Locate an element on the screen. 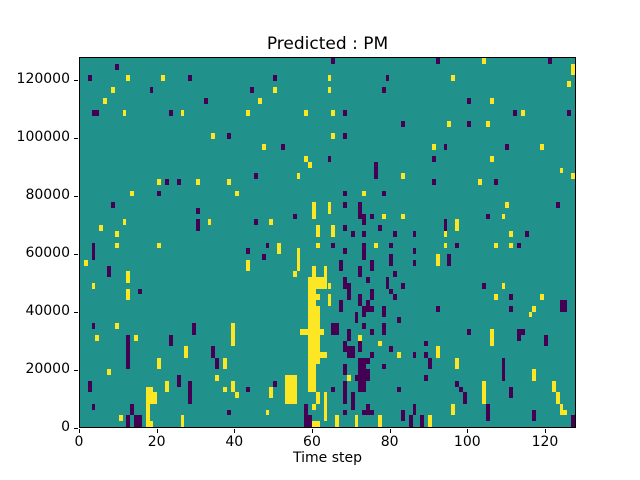  chart-title: Predicted : PM is located at coordinates (327, 44).